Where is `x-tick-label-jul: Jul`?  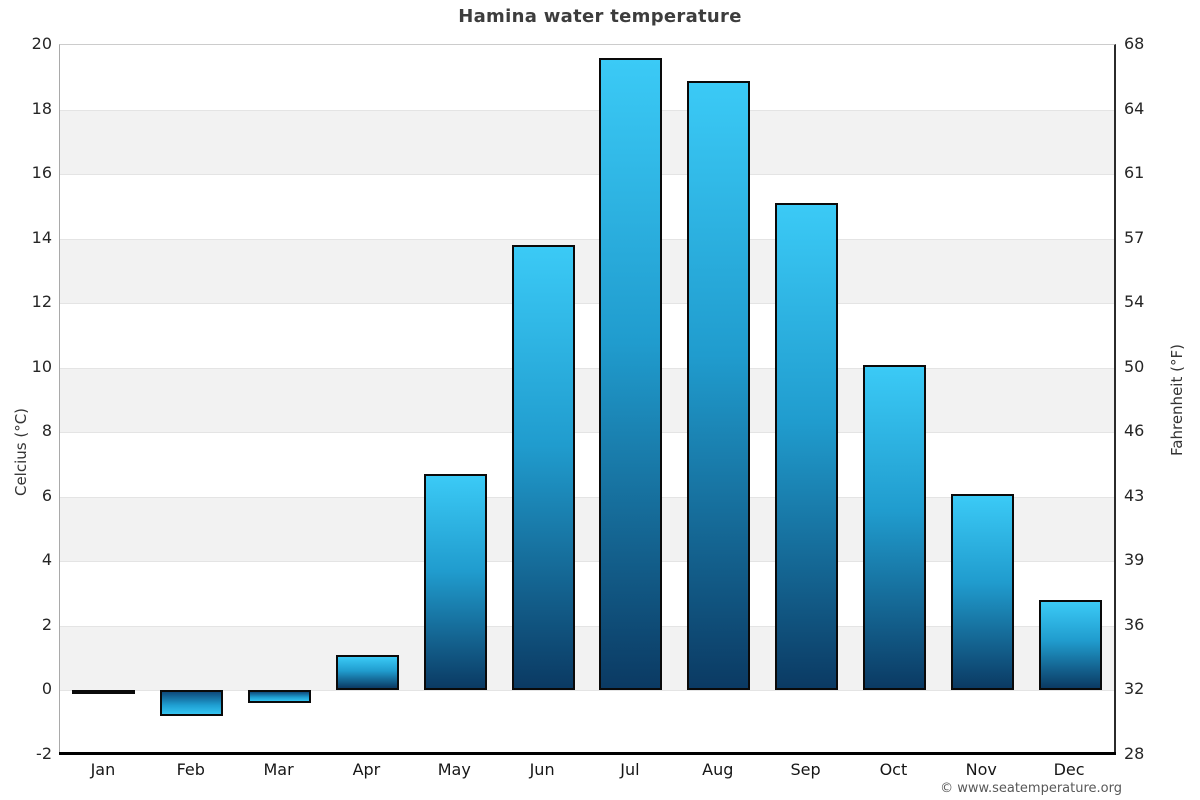 x-tick-label-jul: Jul is located at coordinates (630, 769).